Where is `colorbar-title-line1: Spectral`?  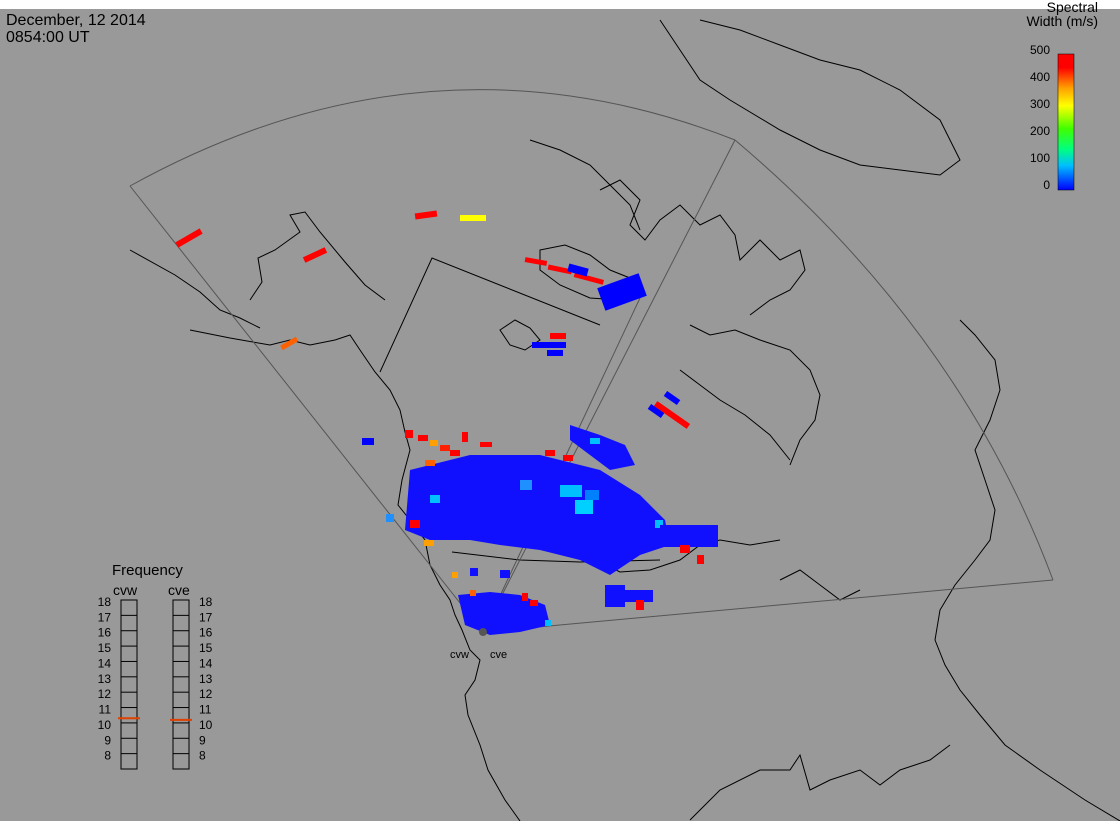 colorbar-title-line1: Spectral is located at coordinates (1072, 7).